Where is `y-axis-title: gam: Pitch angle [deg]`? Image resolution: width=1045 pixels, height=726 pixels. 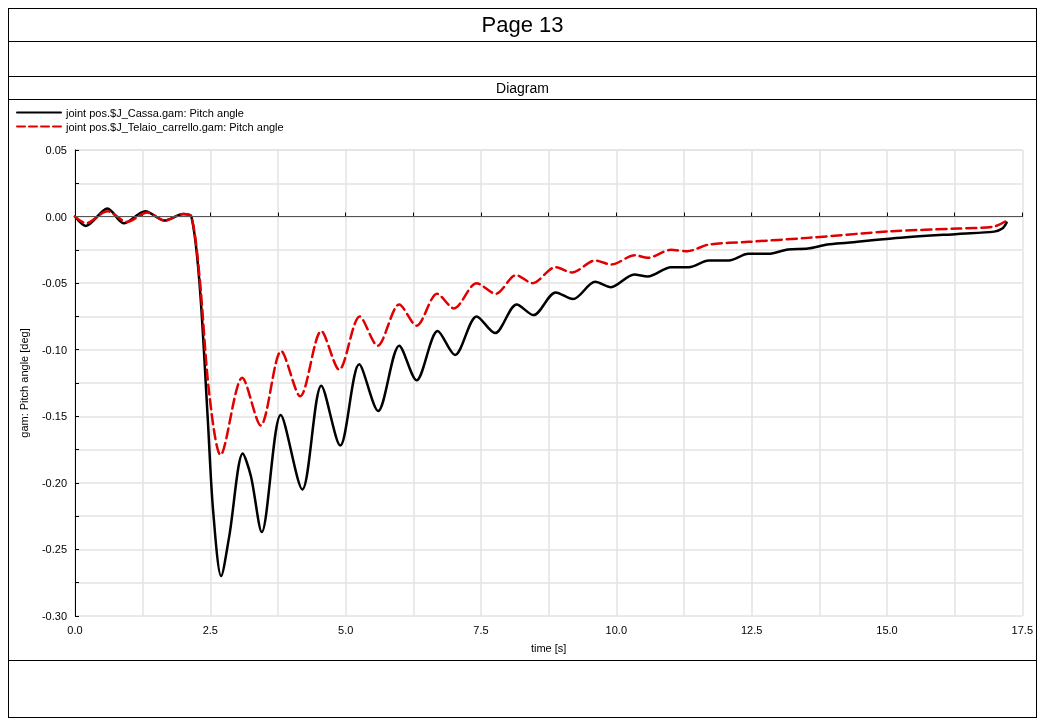 y-axis-title: gam: Pitch angle [deg] is located at coordinates (23, 383).